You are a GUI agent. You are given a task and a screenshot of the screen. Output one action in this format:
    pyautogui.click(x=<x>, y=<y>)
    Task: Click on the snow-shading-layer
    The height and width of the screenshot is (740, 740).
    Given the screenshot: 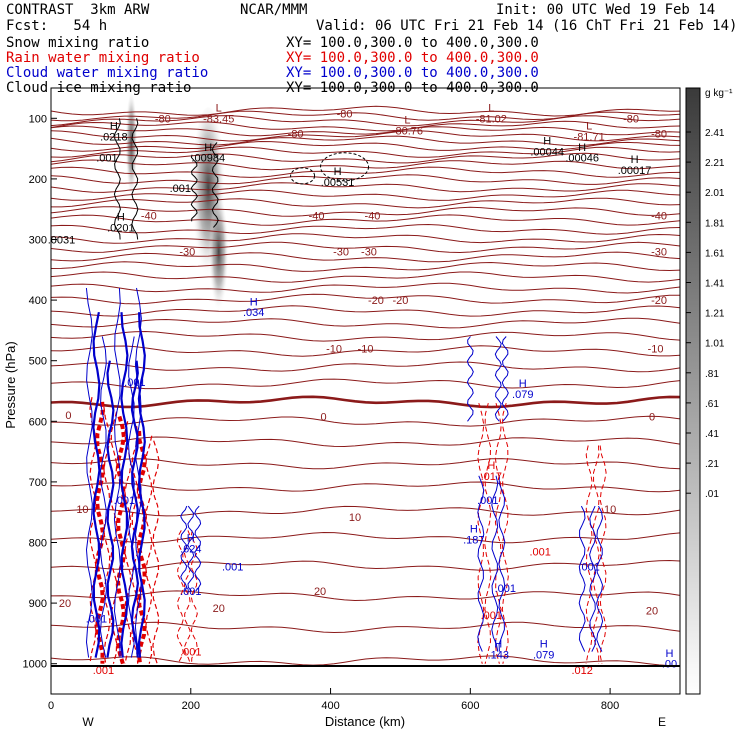 What is the action you would take?
    pyautogui.click(x=177, y=205)
    